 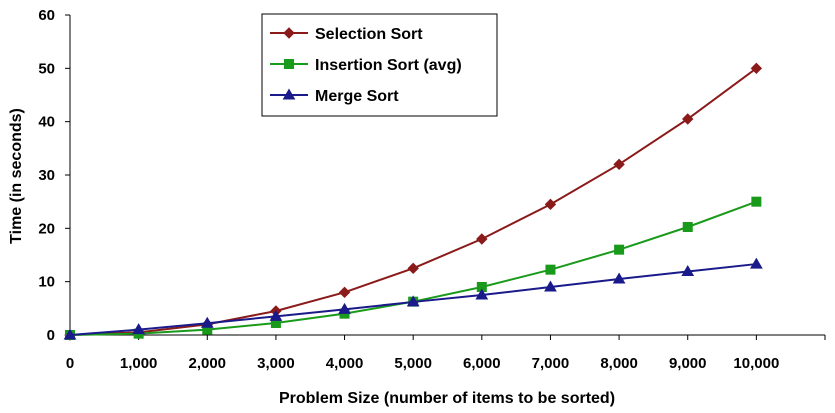 I want to click on x-tick-label: 8,000, so click(x=619, y=363).